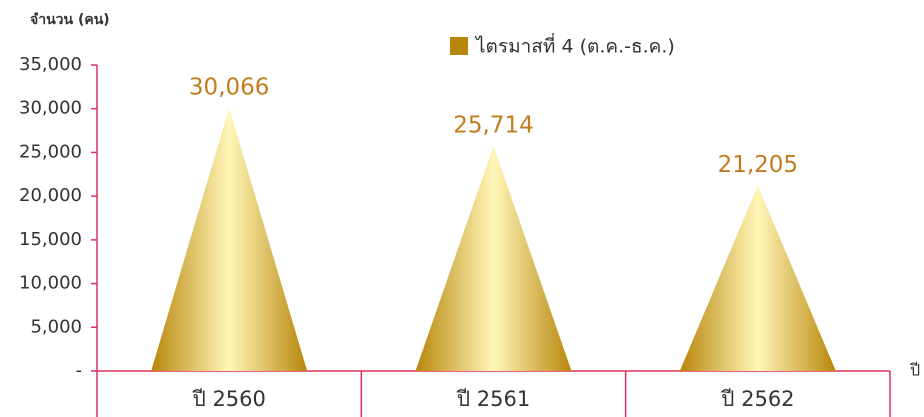 The width and height of the screenshot is (924, 417). What do you see at coordinates (229, 399) in the screenshot?
I see `x-tick-label: ปี 2560` at bounding box center [229, 399].